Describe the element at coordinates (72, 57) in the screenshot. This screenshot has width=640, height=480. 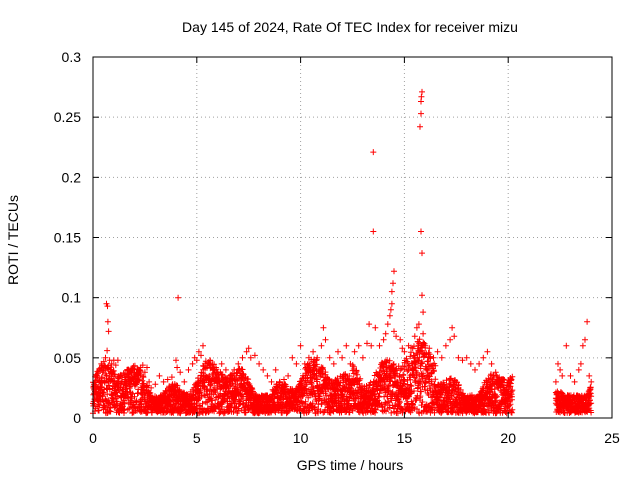
I see `y-tick-label: 0.3` at that location.